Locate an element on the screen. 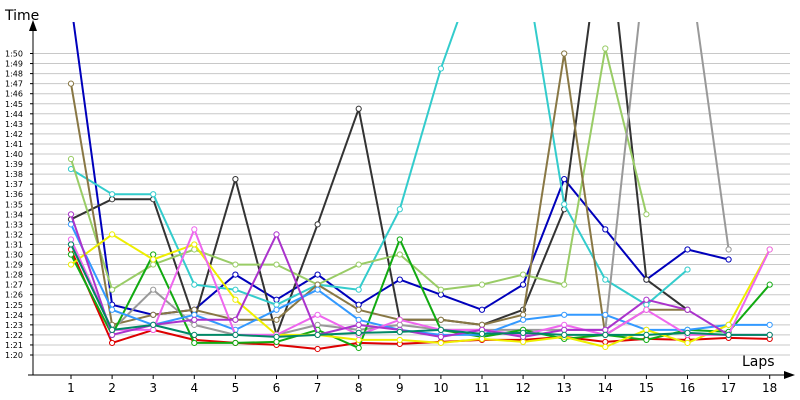  x-tick-label: 1 is located at coordinates (71, 388).